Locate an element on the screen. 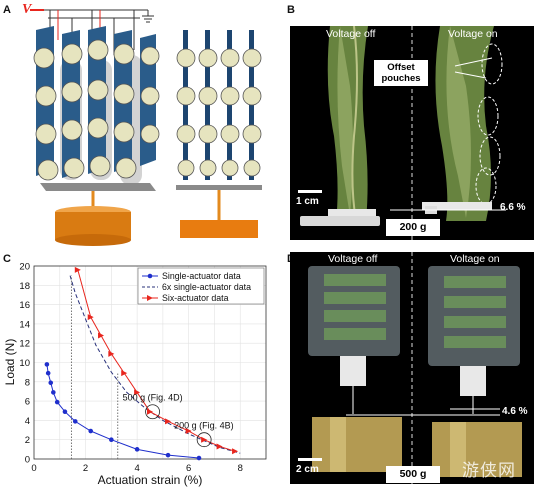 Image resolution: width=538 pixels, height=490 pixels. photo-b-weight-label: 200 g is located at coordinates (413, 227).